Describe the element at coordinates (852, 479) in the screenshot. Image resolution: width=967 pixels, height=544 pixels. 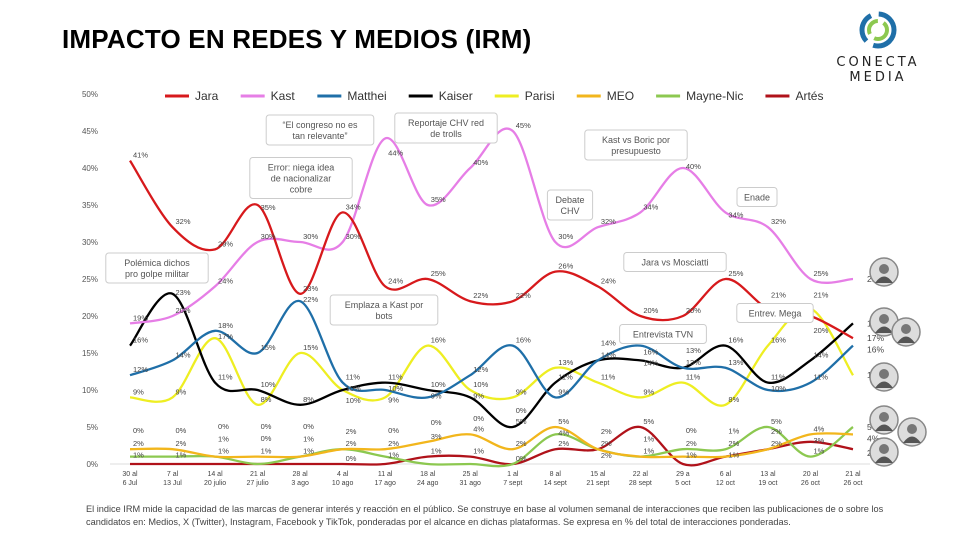
I see `x-tick-label: 21 al 26 oct` at that location.